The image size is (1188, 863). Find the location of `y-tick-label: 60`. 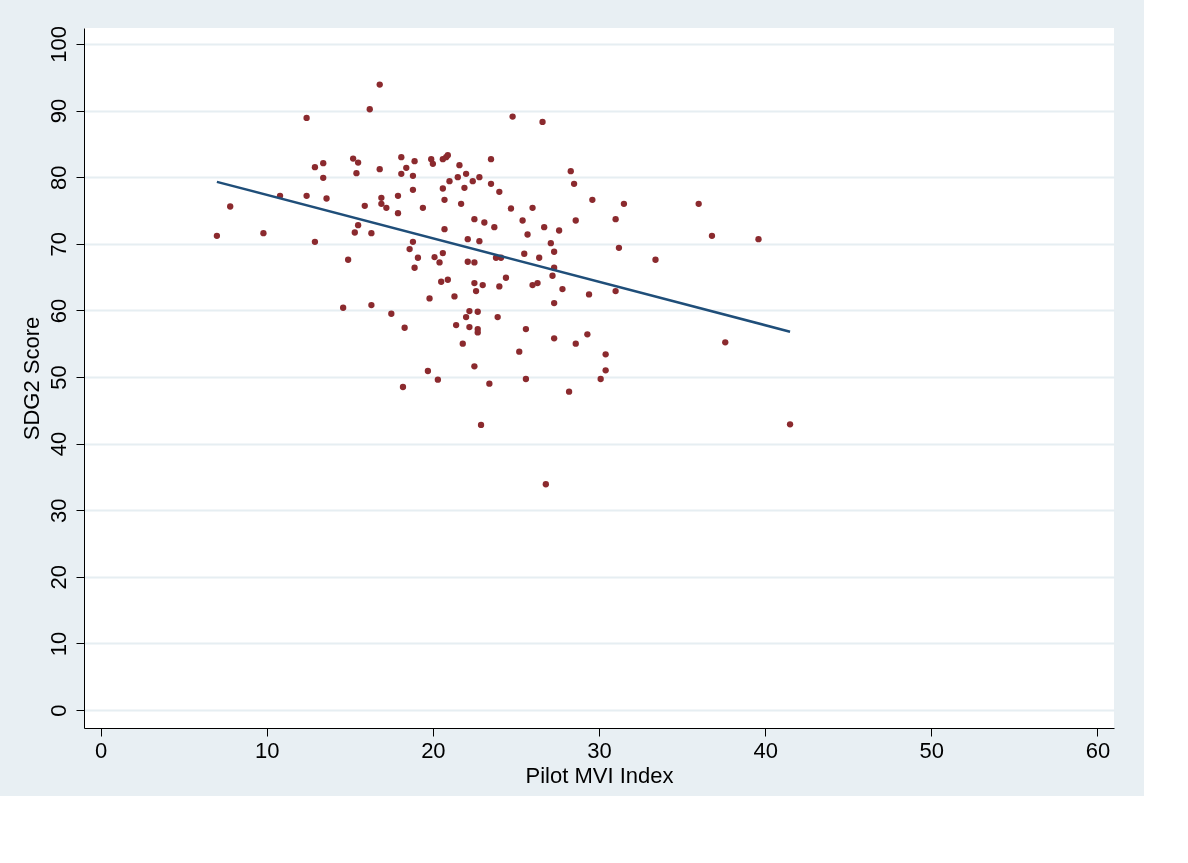

y-tick-label: 60 is located at coordinates (58, 311).